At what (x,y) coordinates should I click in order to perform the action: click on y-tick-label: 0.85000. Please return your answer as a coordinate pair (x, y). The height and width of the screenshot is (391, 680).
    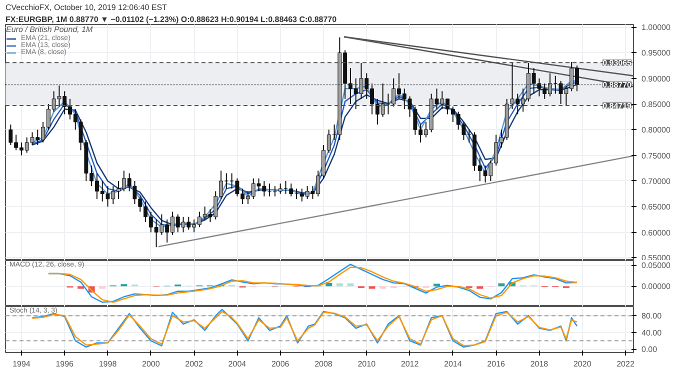
    Looking at the image, I should click on (656, 105).